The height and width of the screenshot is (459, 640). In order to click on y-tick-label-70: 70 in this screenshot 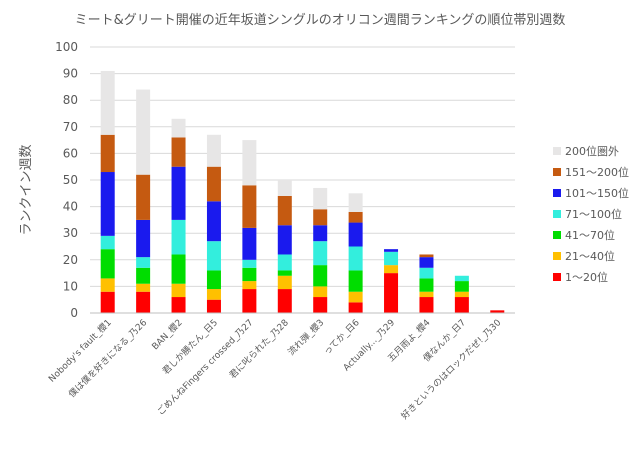, I will do `click(70, 127)`.